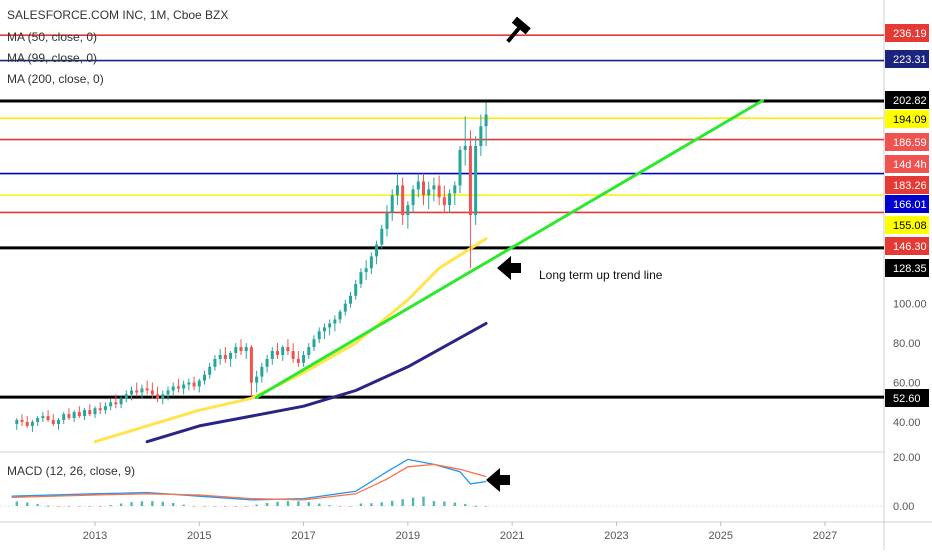 The image size is (932, 555). Describe the element at coordinates (118, 15) in the screenshot. I see `chart-title: SALESFORCE.COM INC, 1M, Cboe BZX` at that location.